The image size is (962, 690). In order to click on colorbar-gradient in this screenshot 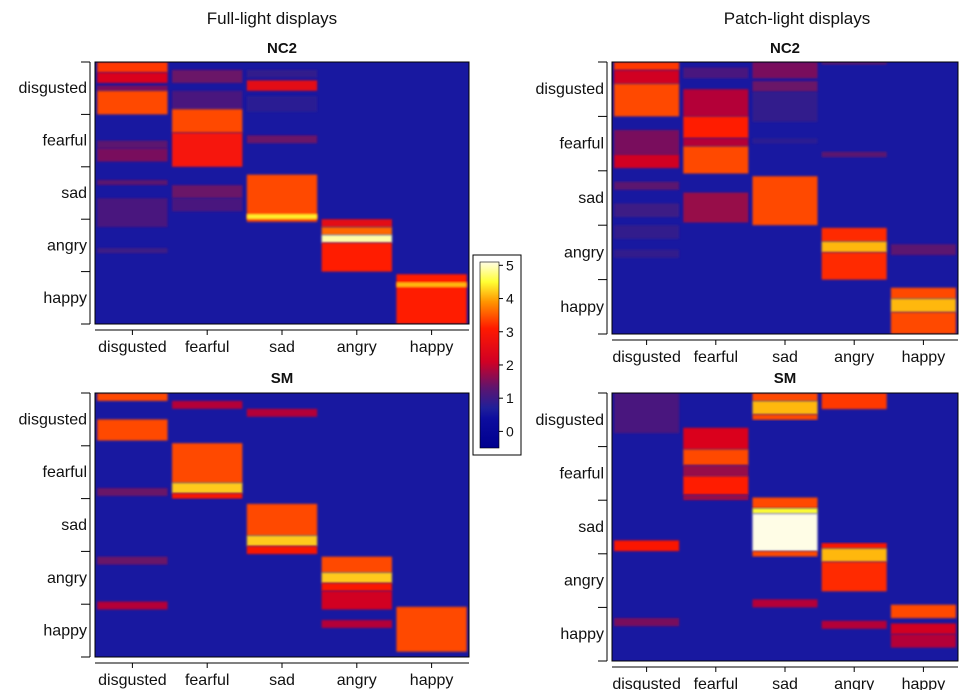, I will do `click(489, 355)`.